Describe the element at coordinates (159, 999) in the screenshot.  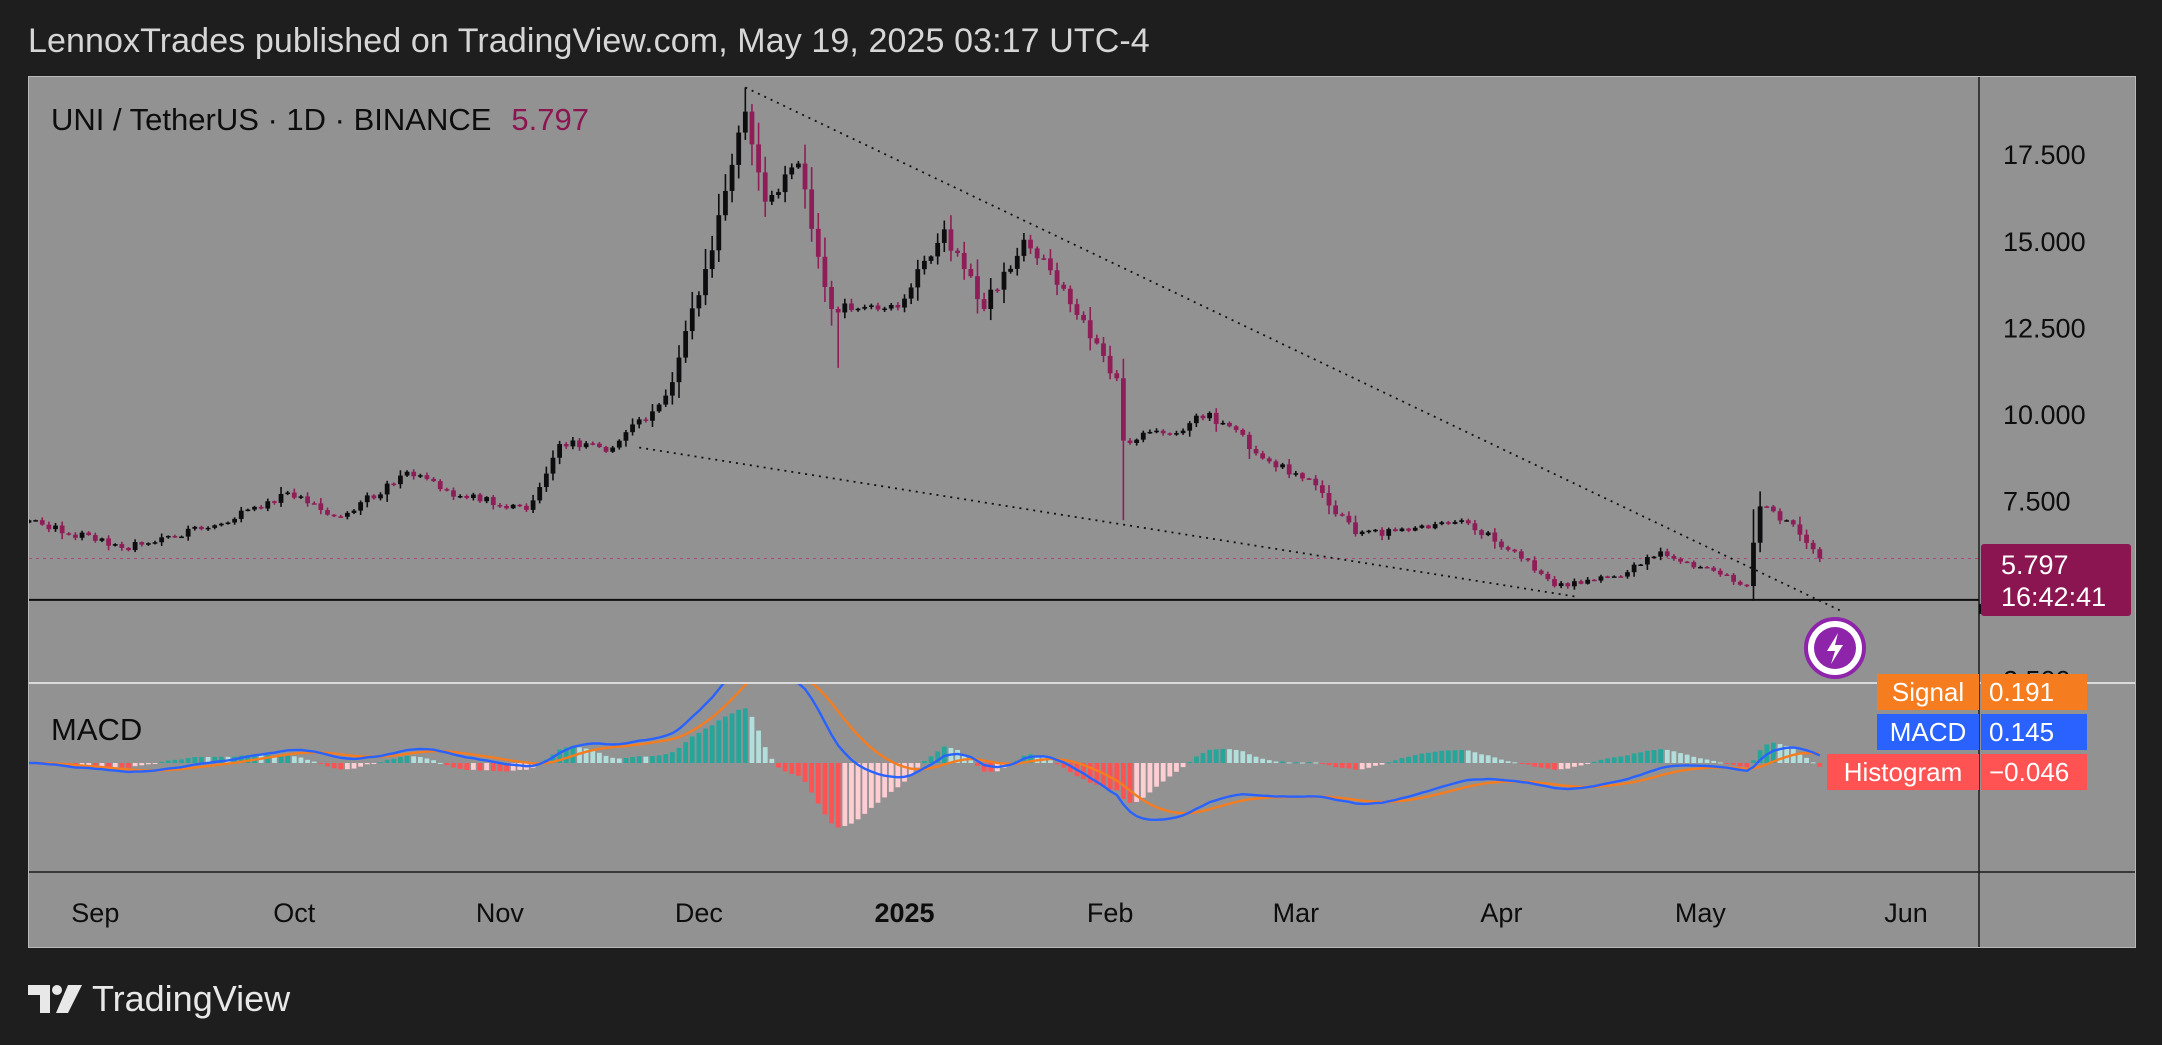
I see `tradingview-logo: TradingView` at that location.